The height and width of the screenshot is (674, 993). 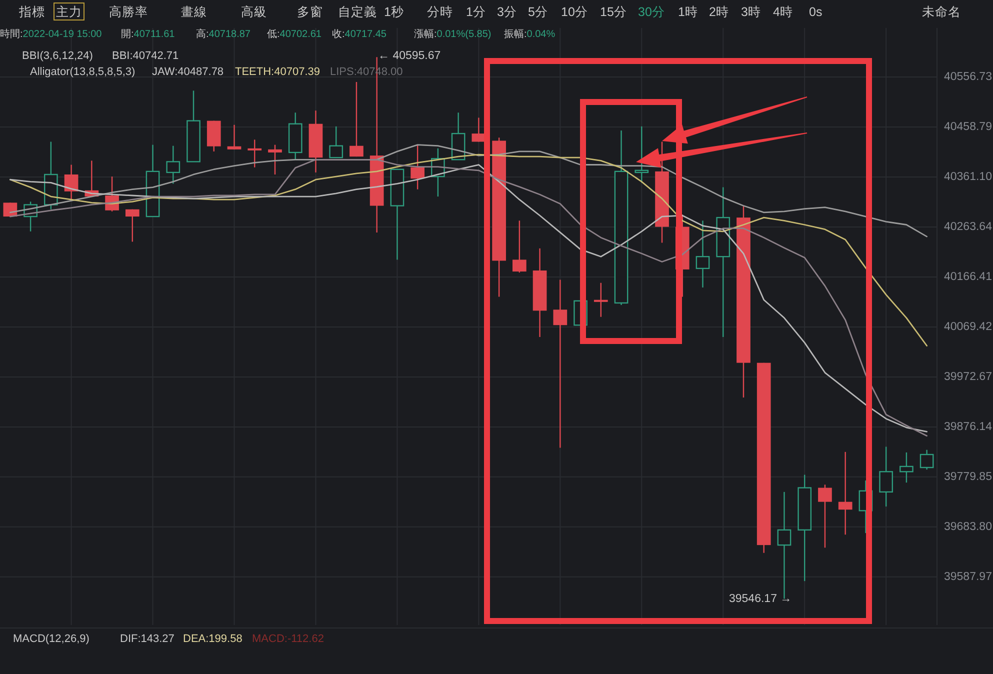 What do you see at coordinates (128, 12) in the screenshot?
I see `annotation: 高勝率` at bounding box center [128, 12].